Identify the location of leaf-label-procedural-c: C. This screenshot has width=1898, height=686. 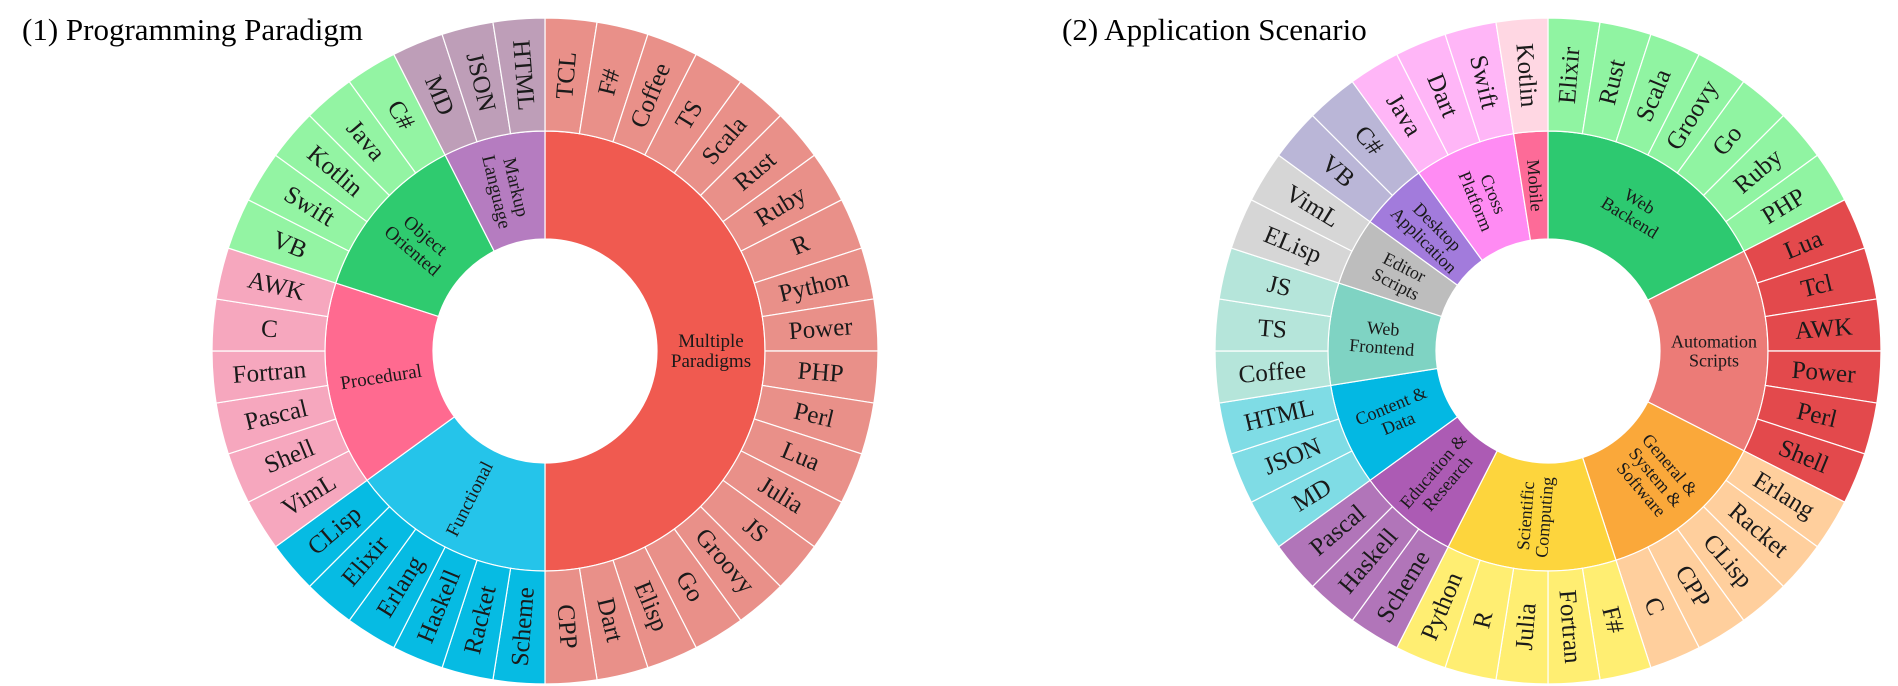
(269, 329).